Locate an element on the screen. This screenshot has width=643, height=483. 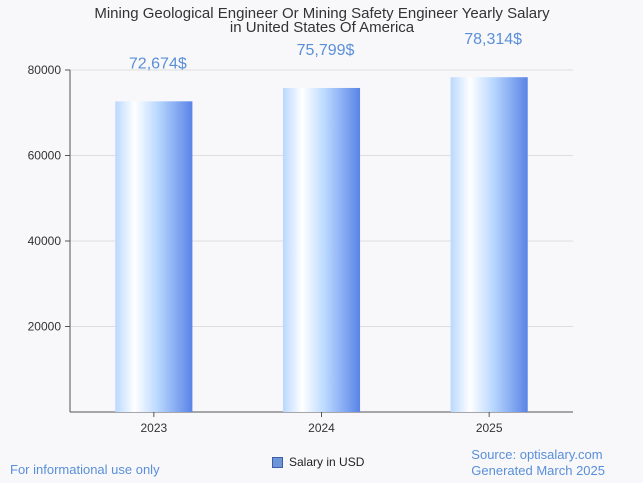
data-label: 72,674$ is located at coordinates (158, 63).